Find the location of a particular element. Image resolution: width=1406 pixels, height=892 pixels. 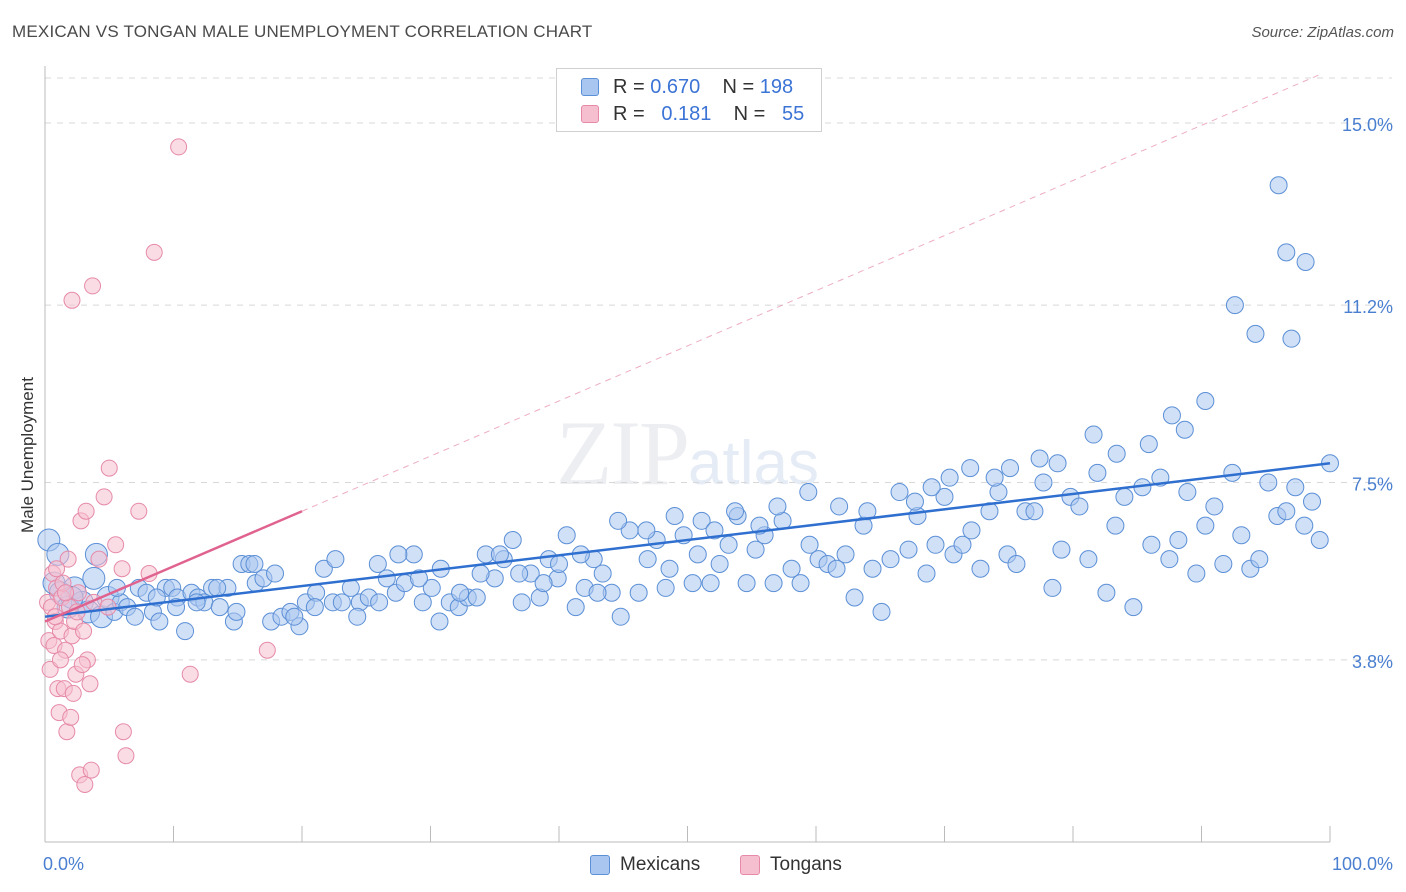

watermark-main: ZIP is located at coordinates (623, 453).